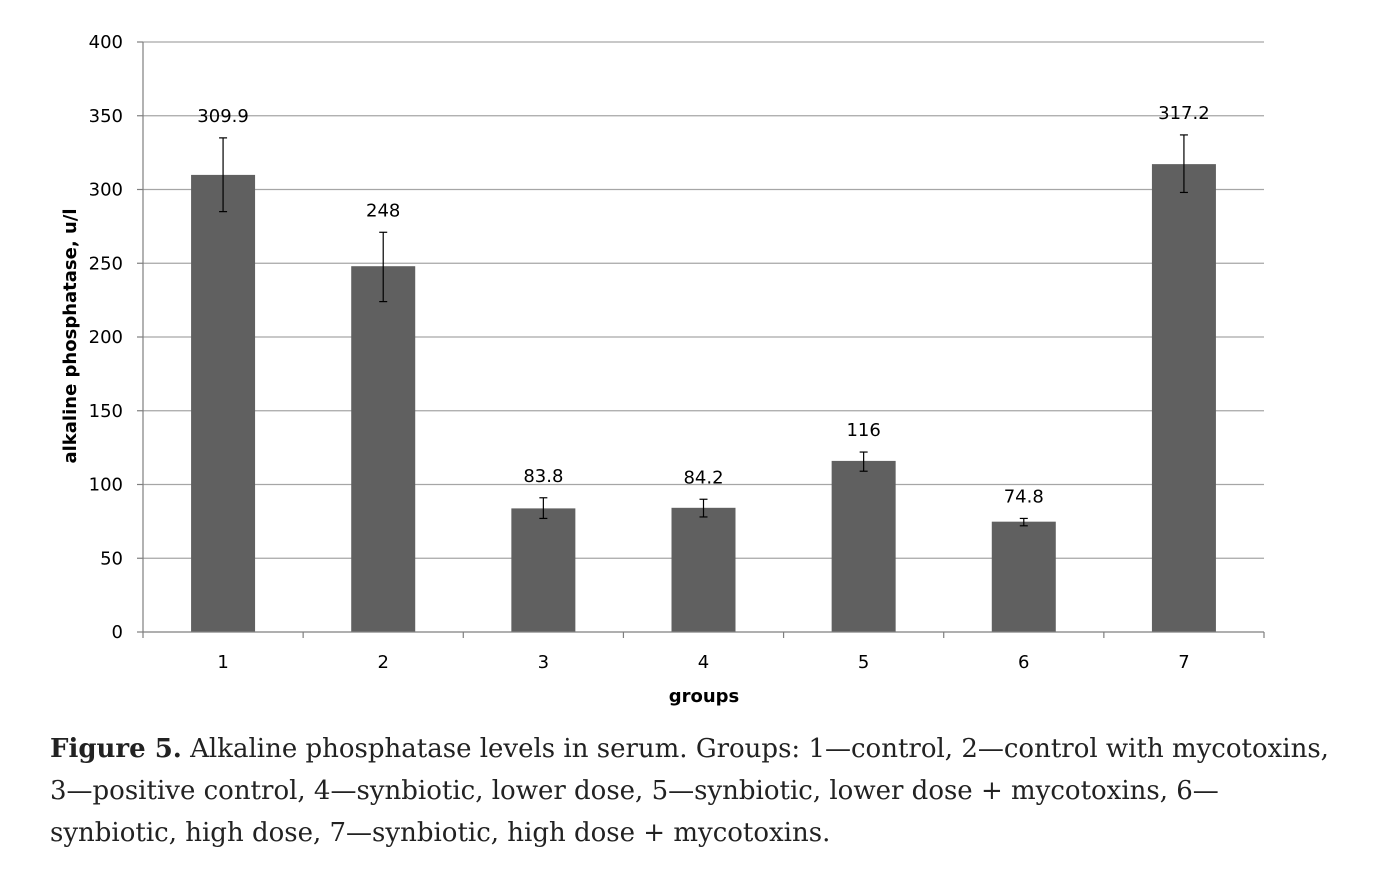 The image size is (1382, 875). Describe the element at coordinates (106, 263) in the screenshot. I see `y-tick-label: 250` at that location.